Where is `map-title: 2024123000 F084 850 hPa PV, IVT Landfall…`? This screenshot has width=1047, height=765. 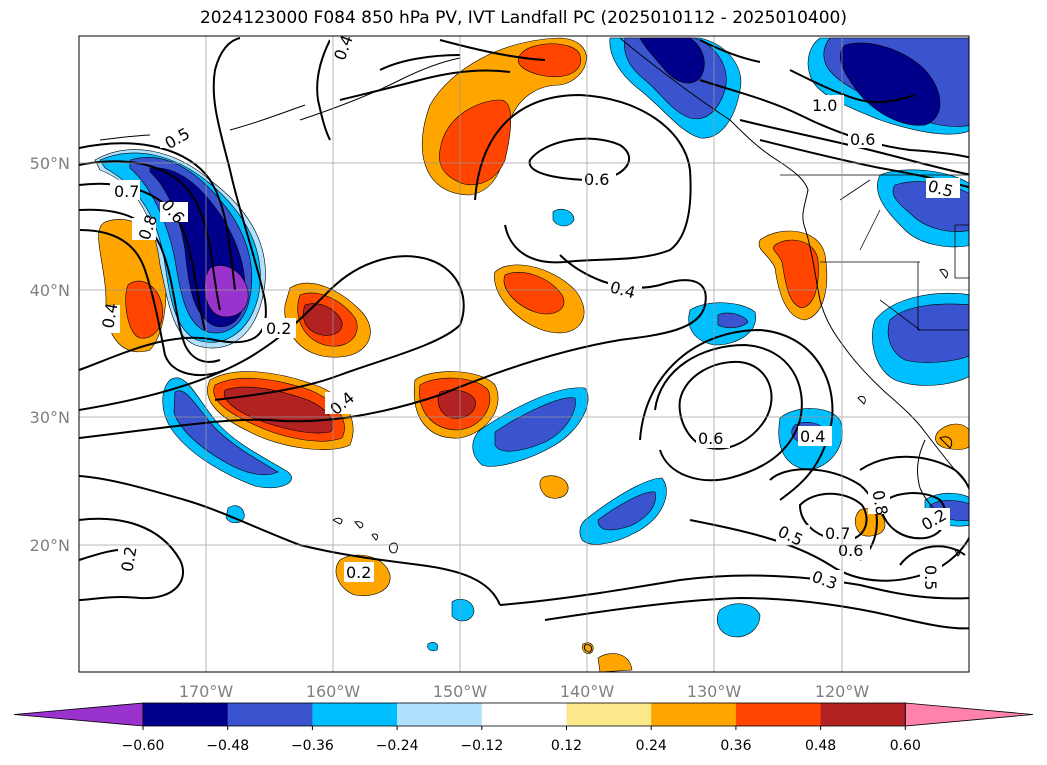
map-title: 2024123000 F084 850 hPa PV, IVT Landfall… is located at coordinates (523, 18).